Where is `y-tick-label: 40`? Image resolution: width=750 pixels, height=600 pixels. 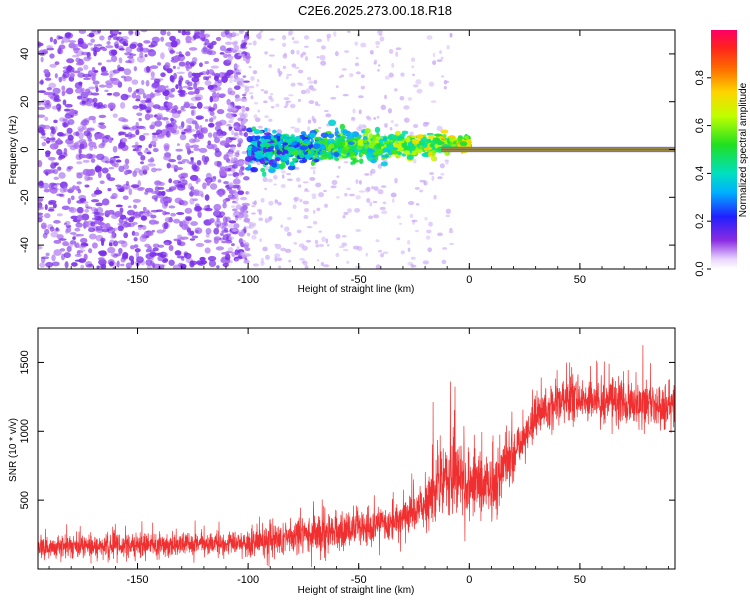
y-tick-label: 40 is located at coordinates (25, 54).